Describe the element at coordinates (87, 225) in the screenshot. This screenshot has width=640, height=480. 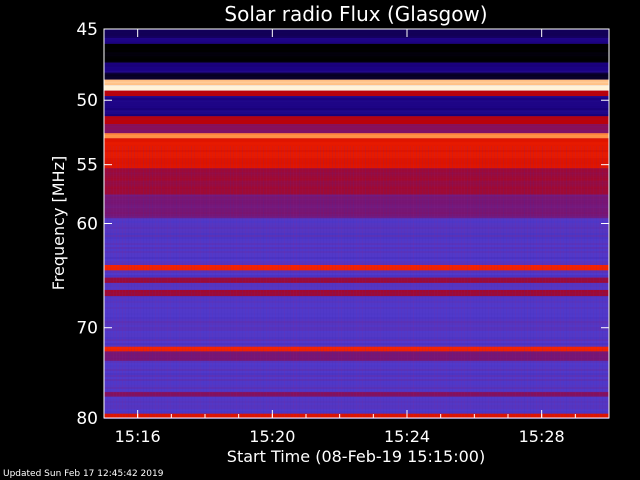
I see `y-tick-label: 60` at that location.